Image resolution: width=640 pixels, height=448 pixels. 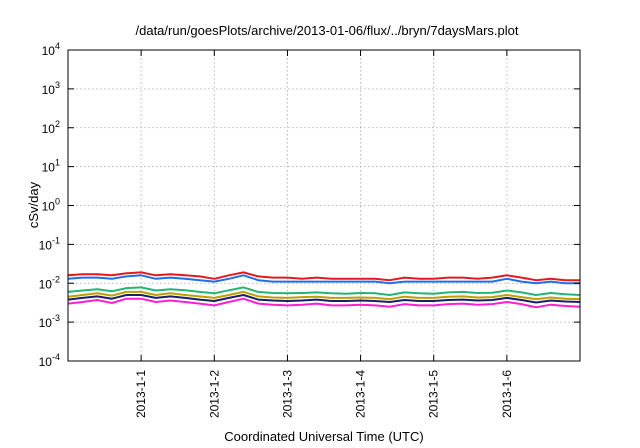 I want to click on y-tick-label: 10⁻⁴, so click(x=49, y=360).